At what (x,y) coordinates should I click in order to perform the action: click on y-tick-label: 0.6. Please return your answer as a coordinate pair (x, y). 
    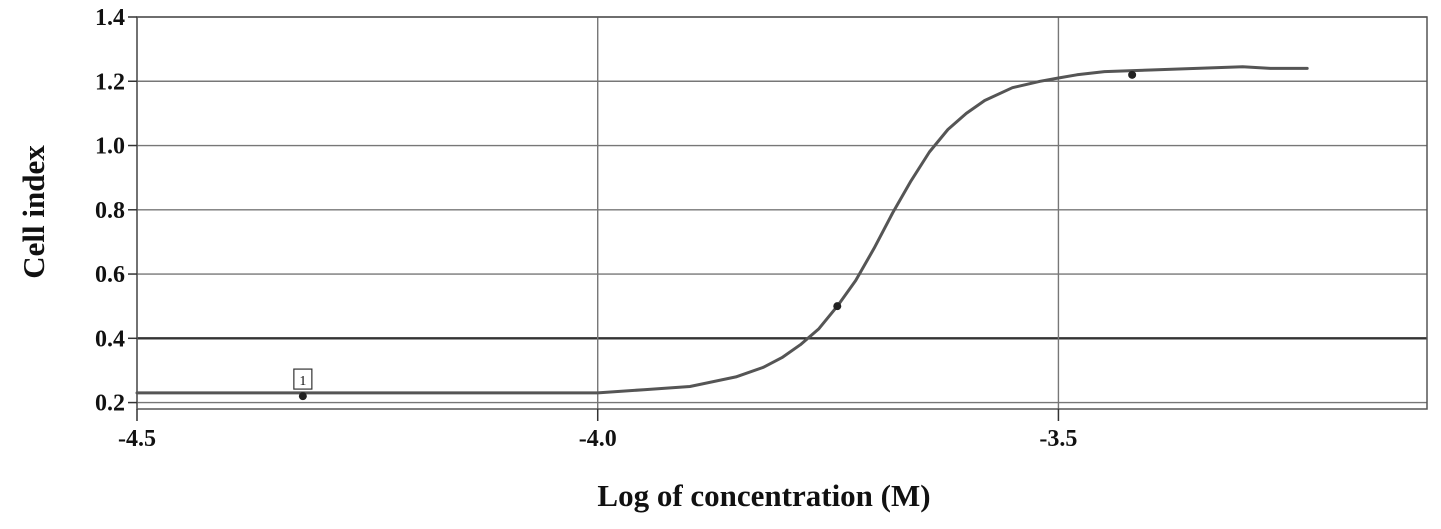
    Looking at the image, I should click on (110, 275).